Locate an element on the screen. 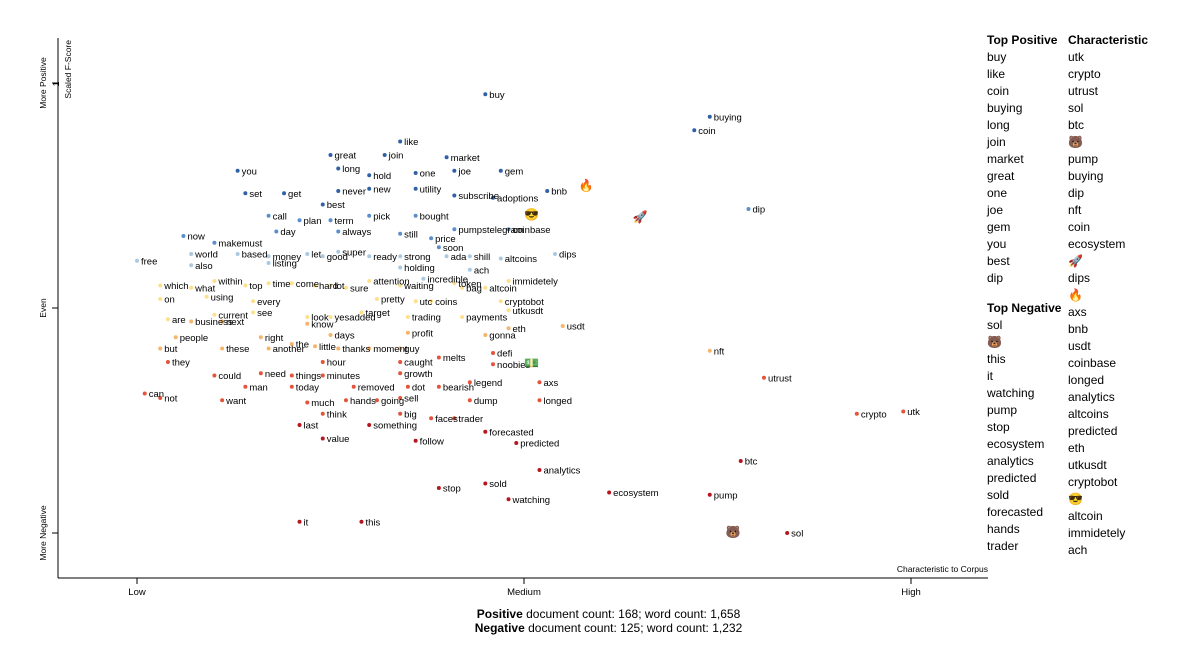 The width and height of the screenshot is (1200, 650). top-negative-term-13: trader is located at coordinates (1003, 546).